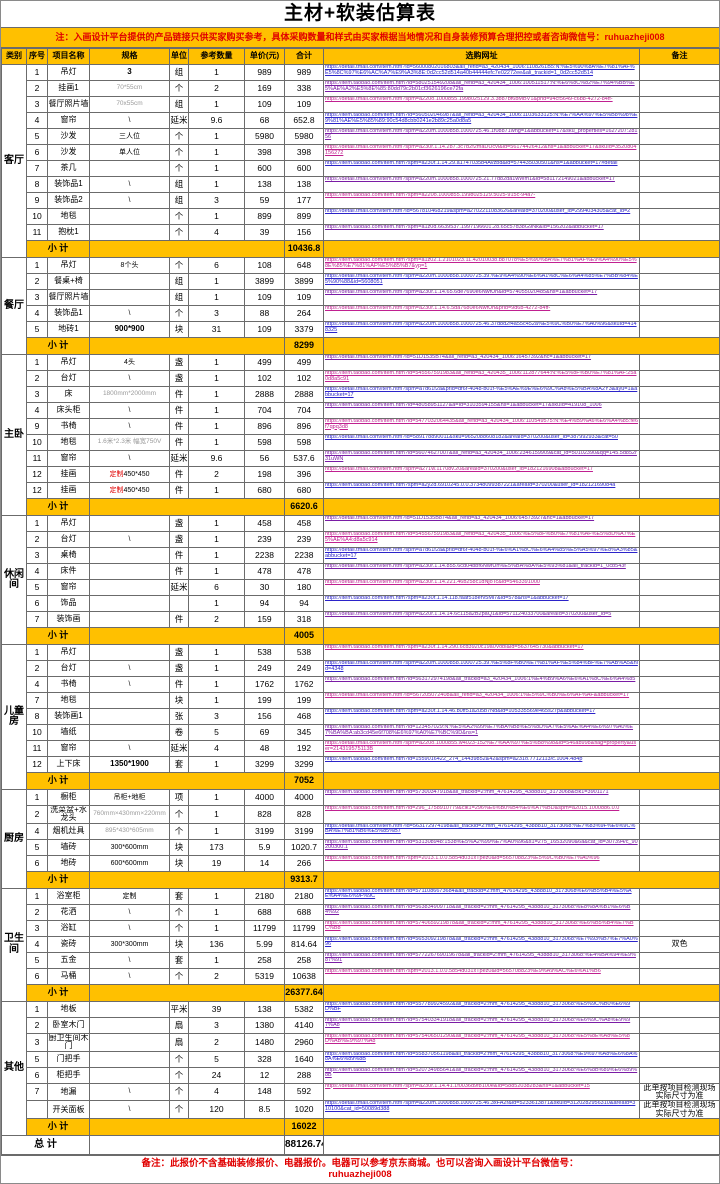 The width and height of the screenshot is (720, 1184). Describe the element at coordinates (37, 474) in the screenshot. I see `row-number: 12` at that location.